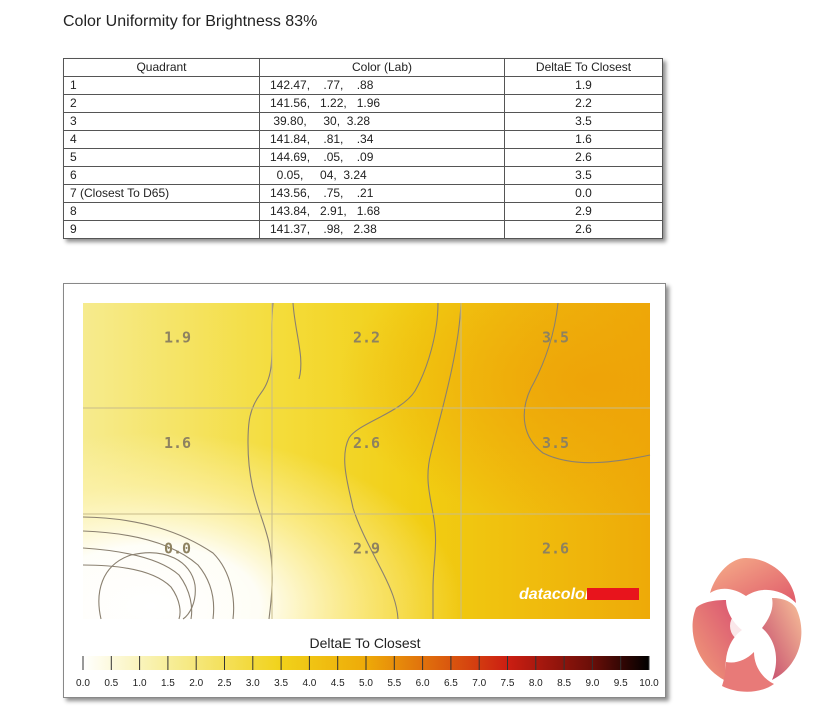 This screenshot has height=715, width=821. Describe the element at coordinates (366, 338) in the screenshot. I see `cell-value-2: 2.2` at that location.